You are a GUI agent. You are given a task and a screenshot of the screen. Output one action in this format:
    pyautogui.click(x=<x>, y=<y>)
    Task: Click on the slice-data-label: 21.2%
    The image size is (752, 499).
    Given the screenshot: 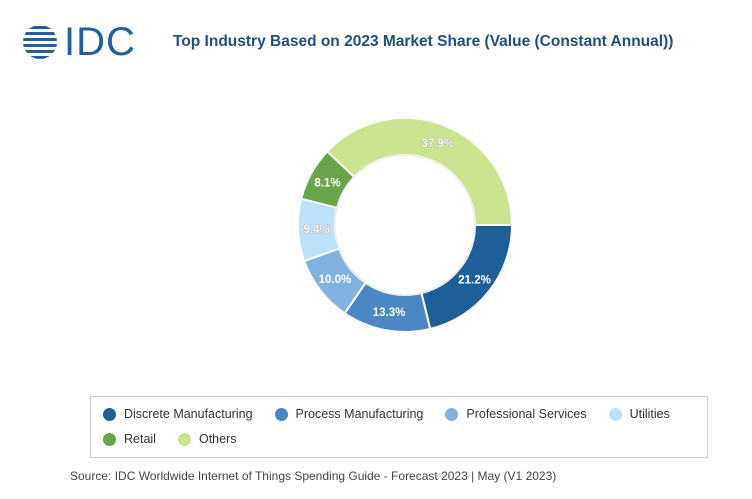 What is the action you would take?
    pyautogui.click(x=474, y=281)
    